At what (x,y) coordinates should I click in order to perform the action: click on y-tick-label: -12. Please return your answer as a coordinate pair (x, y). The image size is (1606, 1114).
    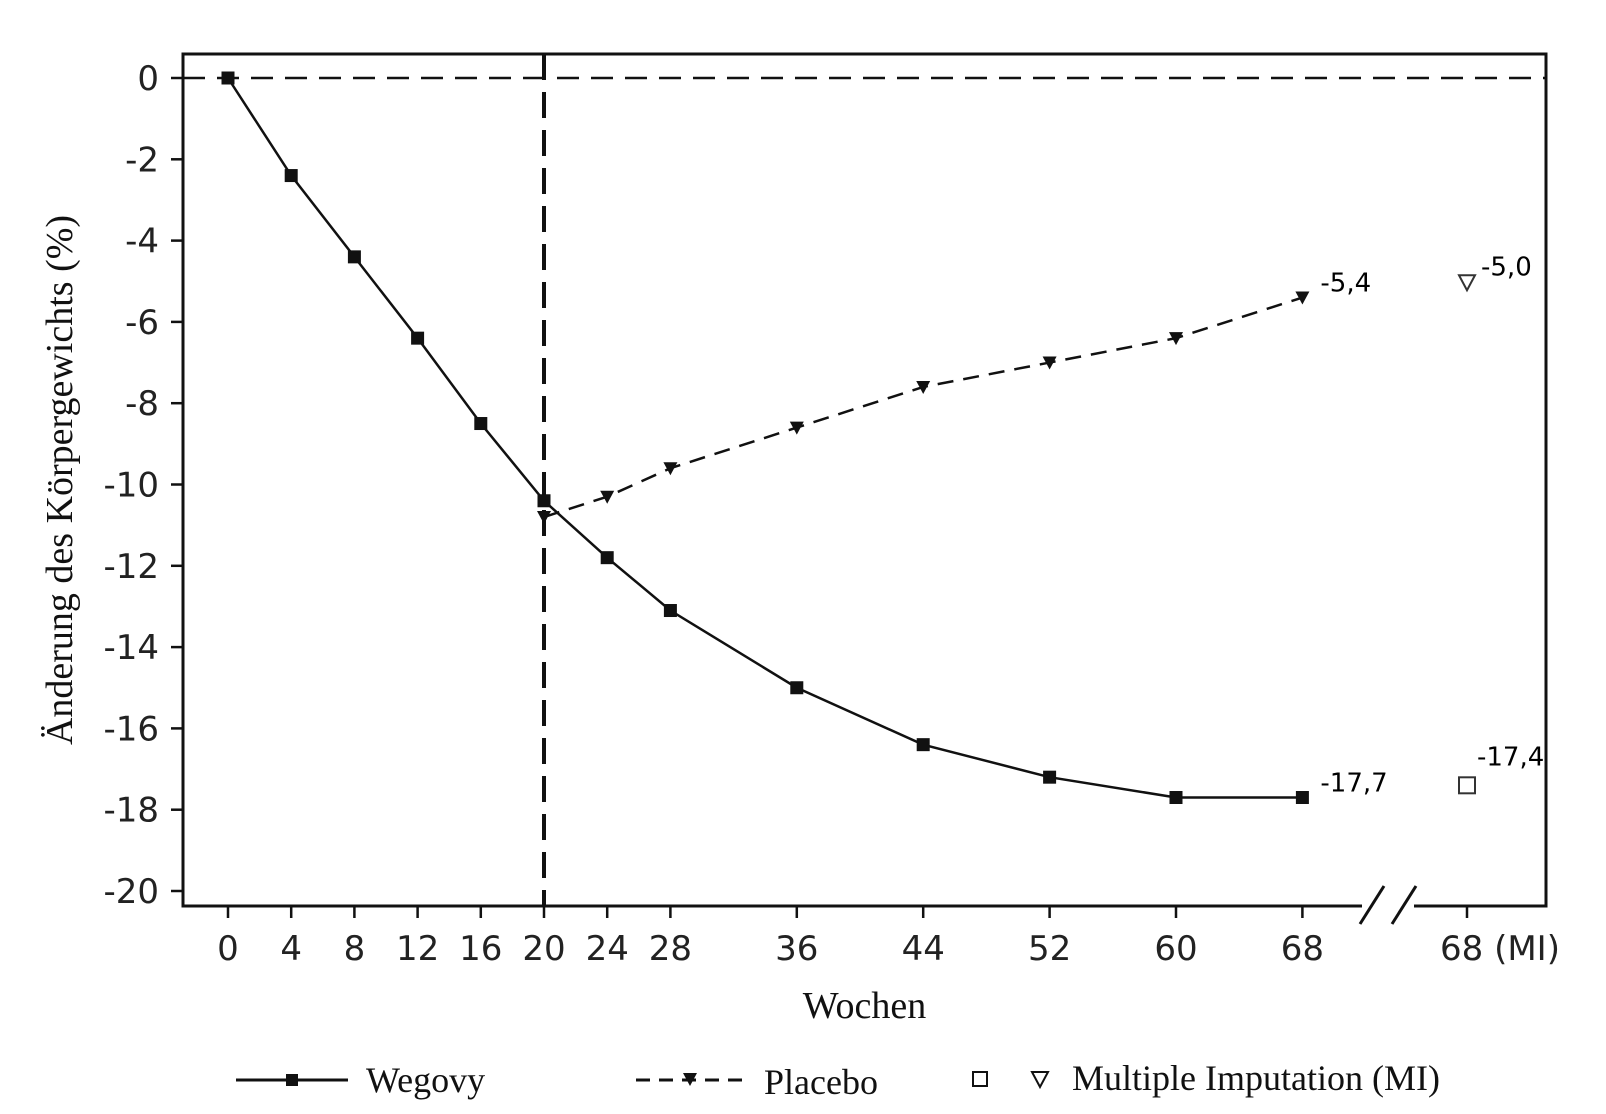
    Looking at the image, I should click on (131, 567).